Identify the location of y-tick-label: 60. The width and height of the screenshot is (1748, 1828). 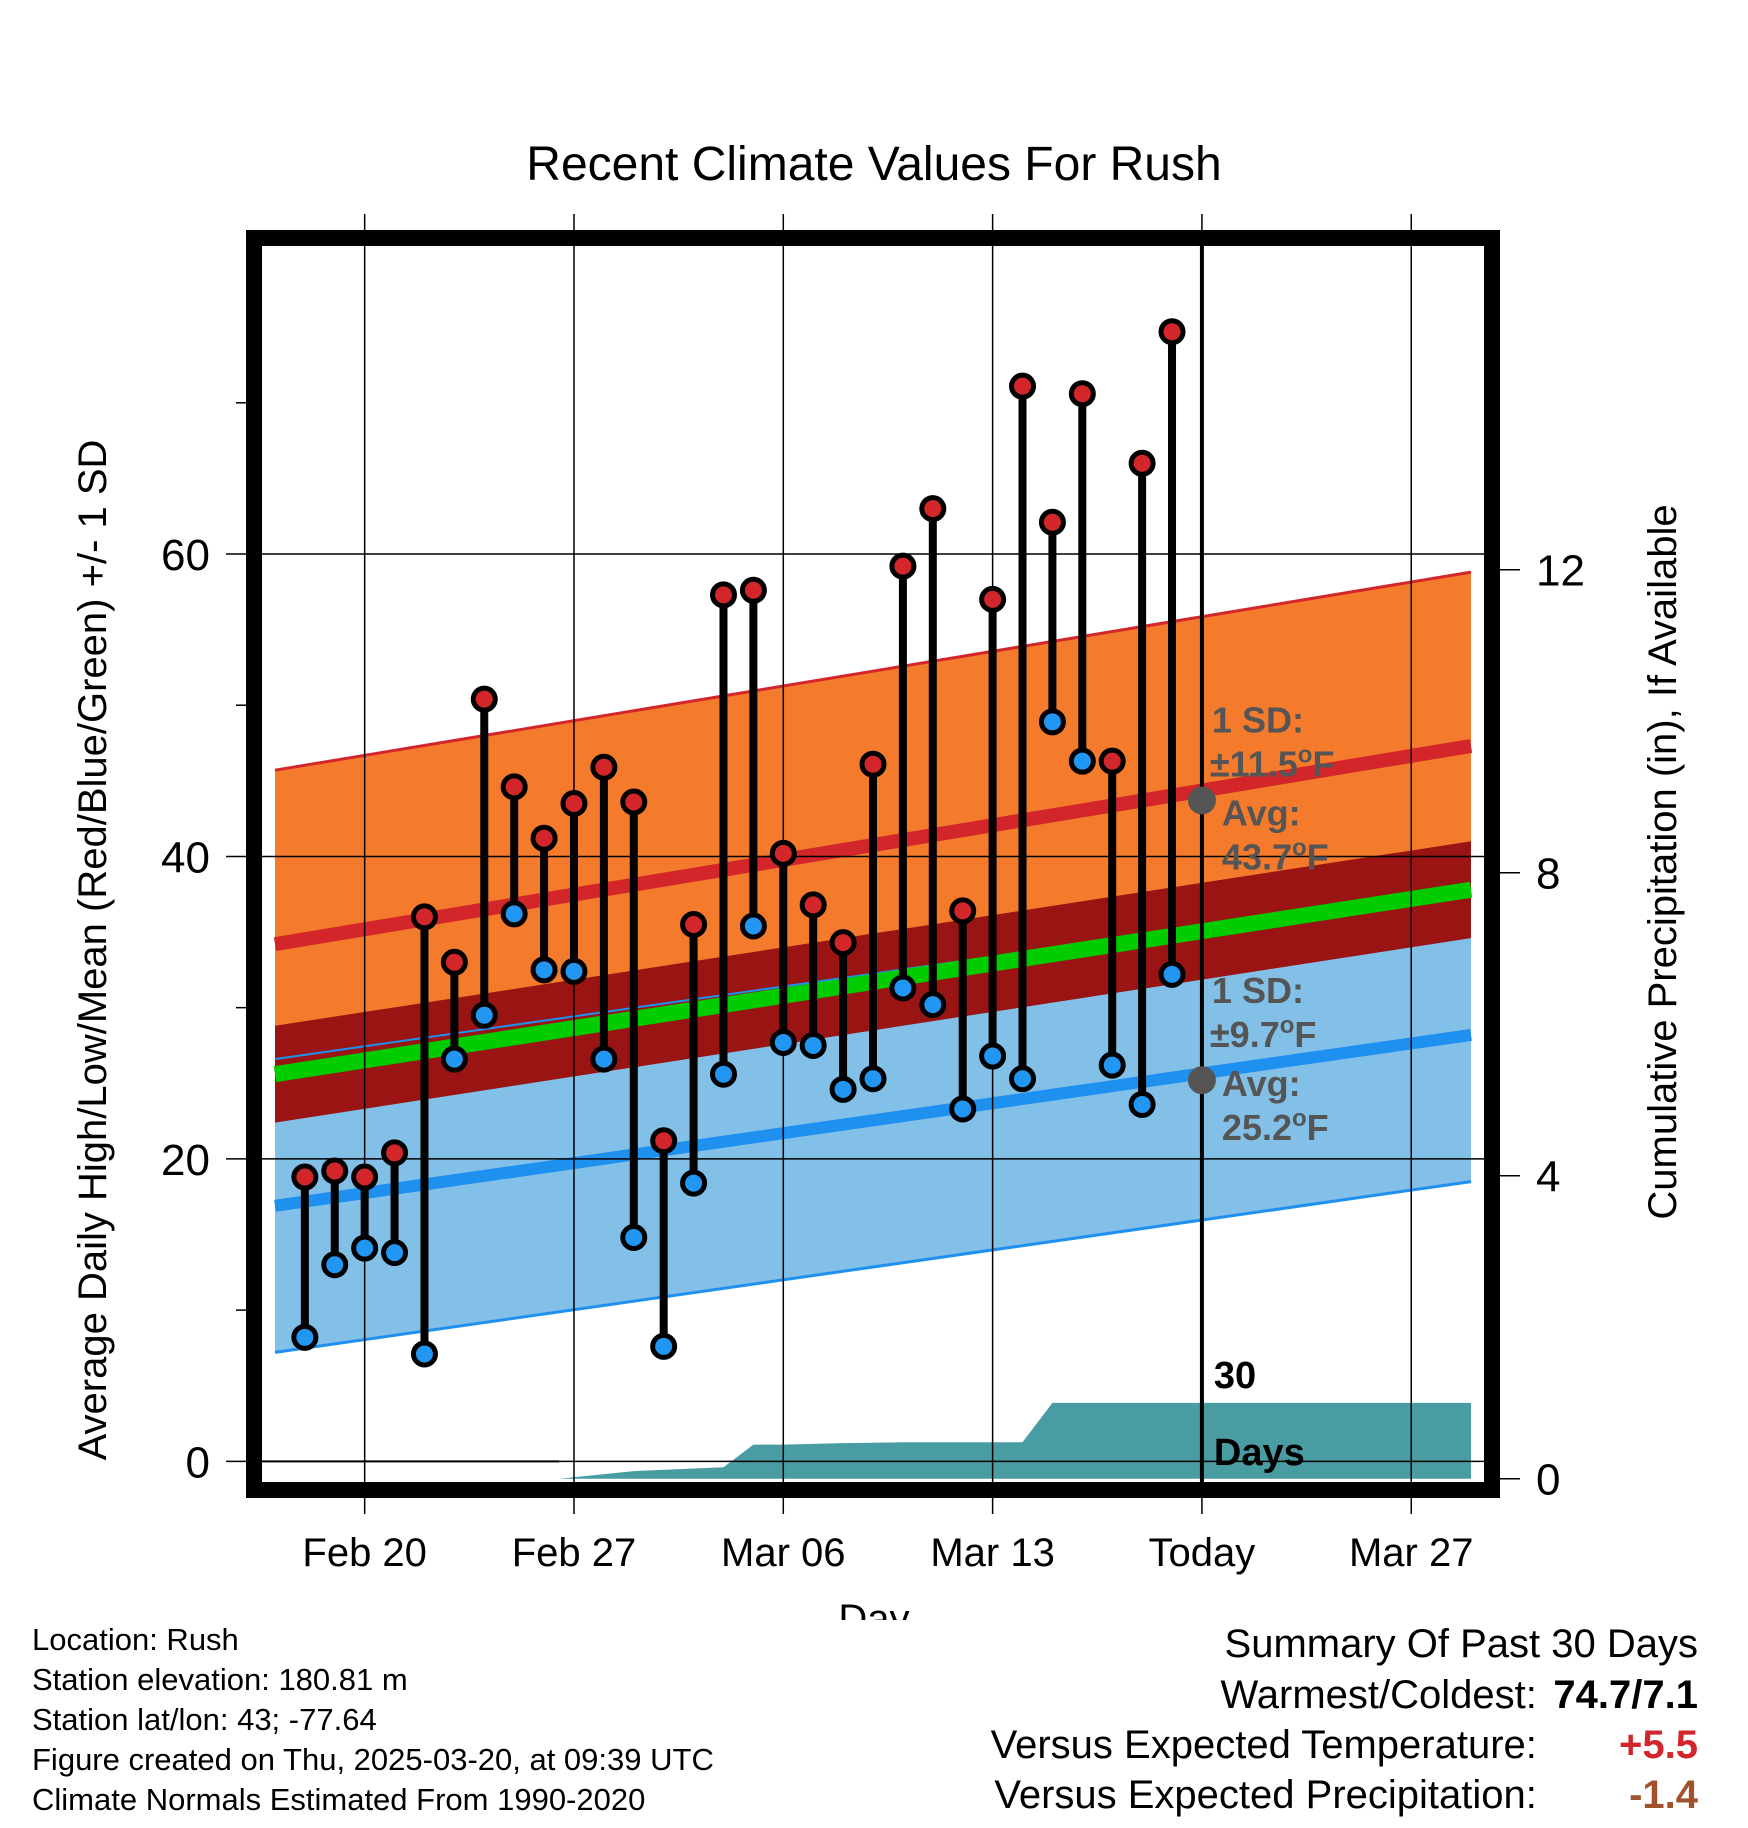
(185, 555).